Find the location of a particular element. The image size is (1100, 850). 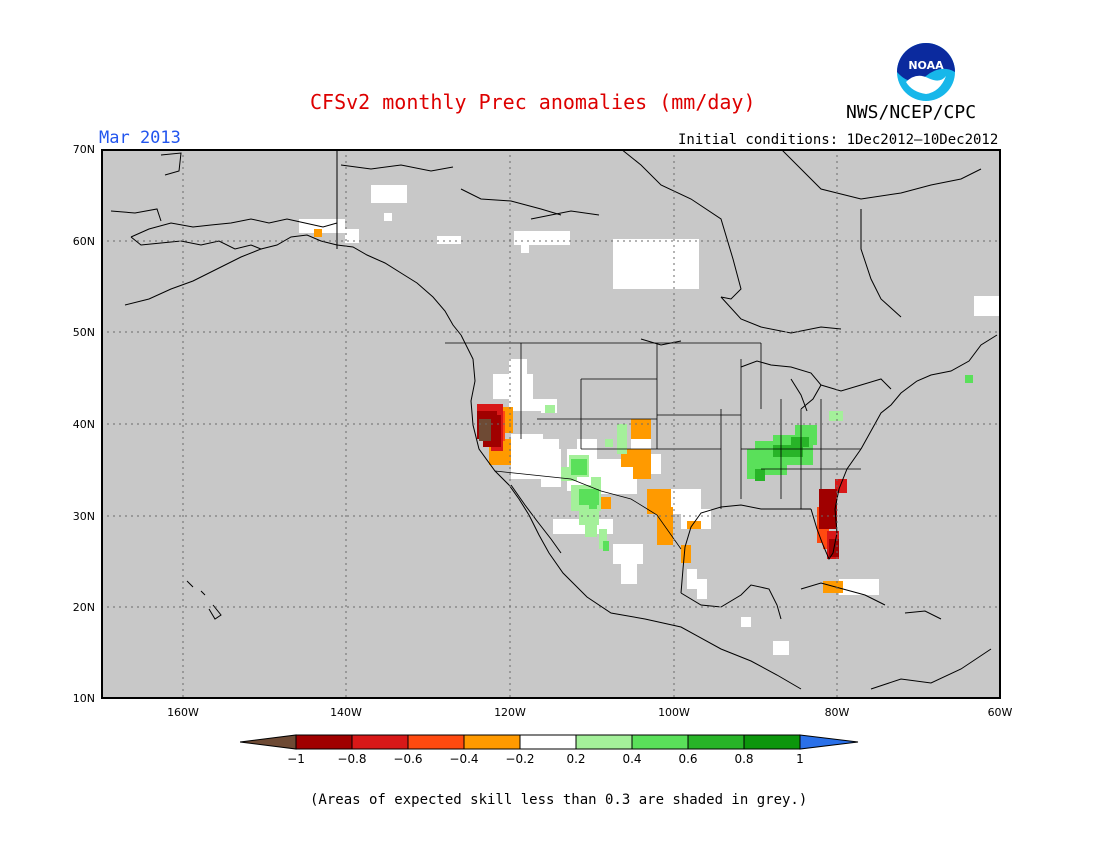

initial-conditions: Initial conditions: 1Dec2012—10Dec2012 is located at coordinates (838, 140).